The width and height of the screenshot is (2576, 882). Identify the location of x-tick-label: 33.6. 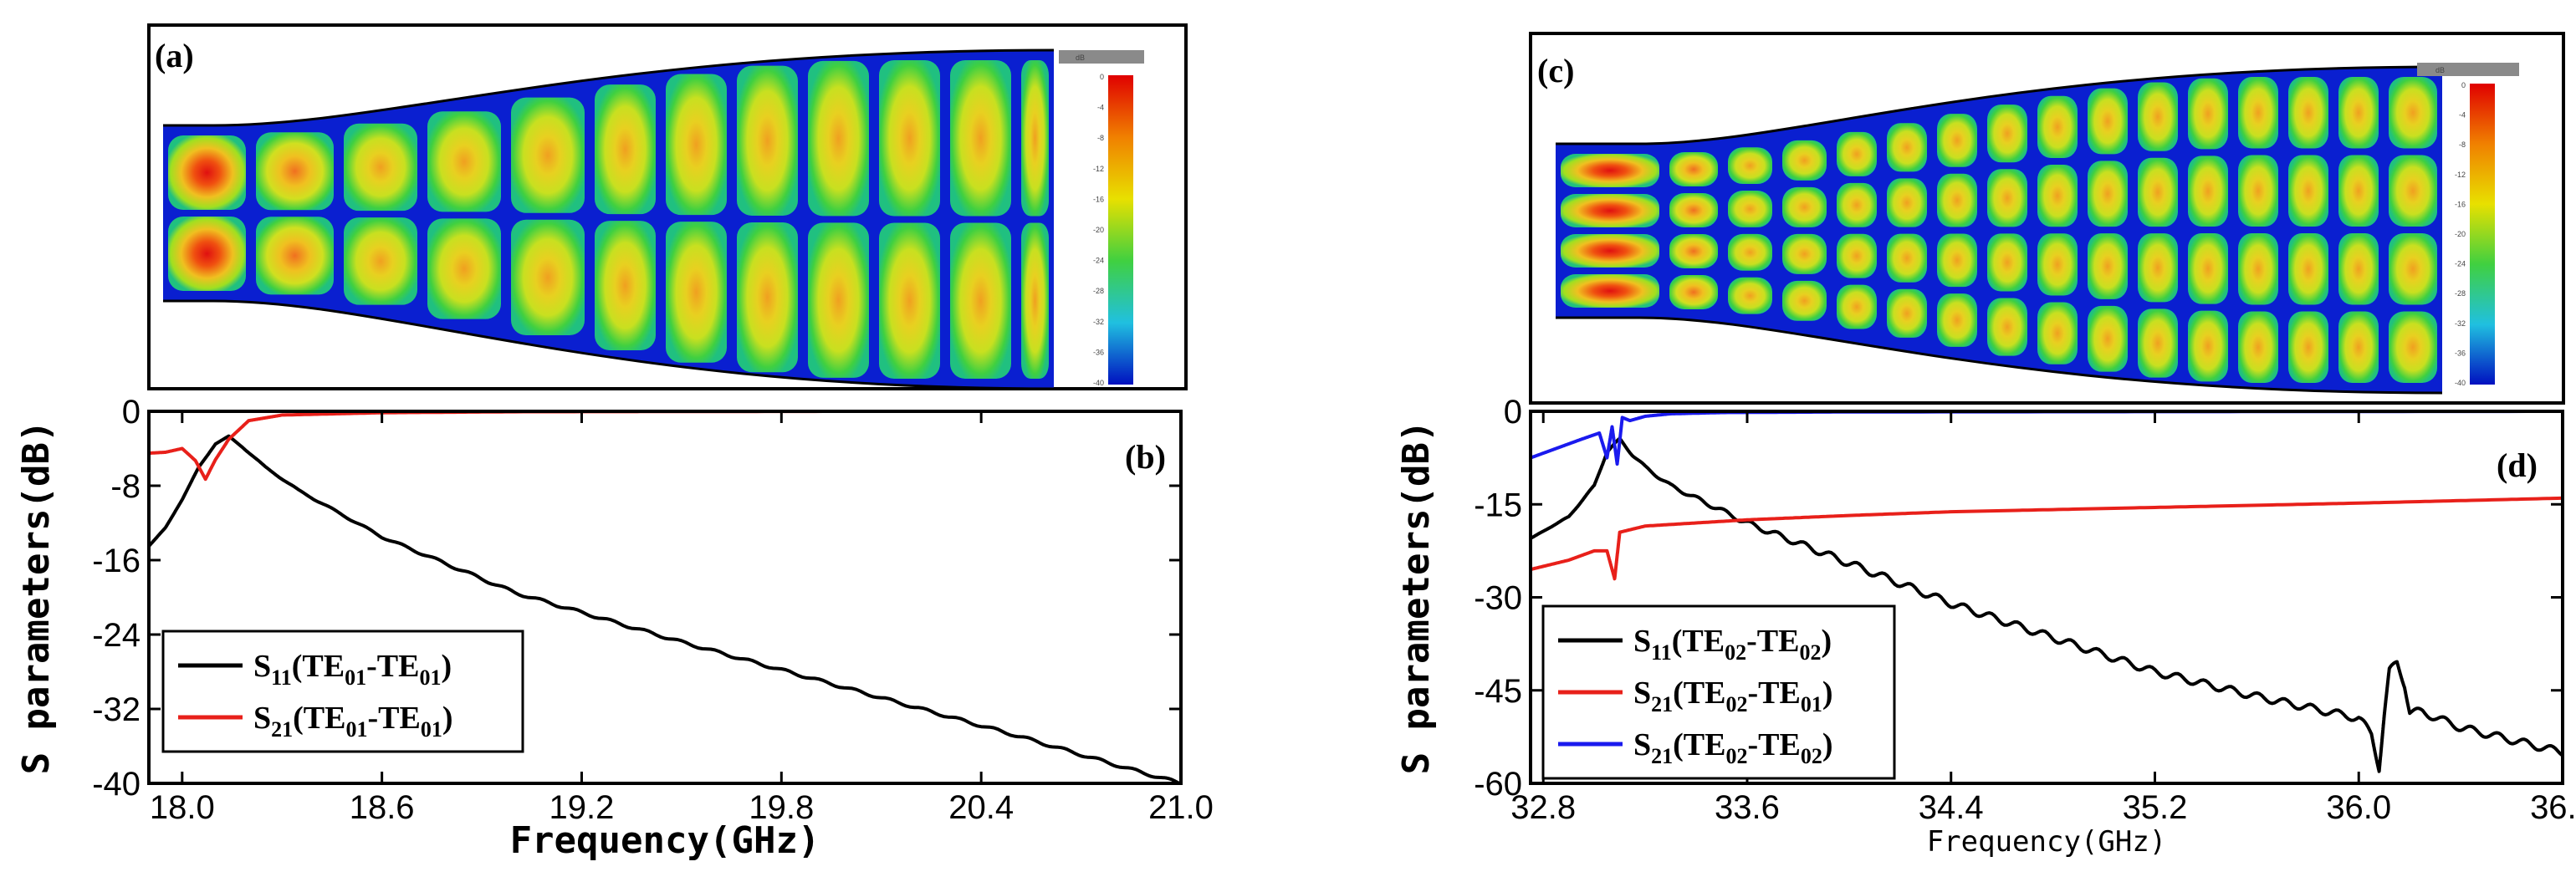
(1747, 807).